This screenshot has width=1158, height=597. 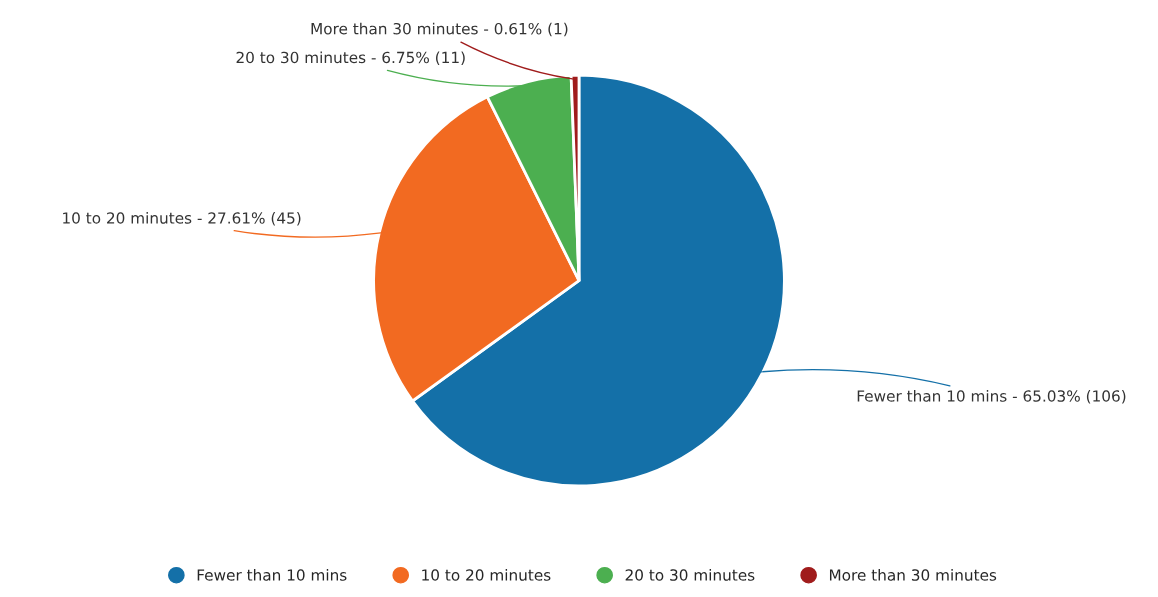 I want to click on legend-label: More than 30 minutes, so click(x=913, y=574).